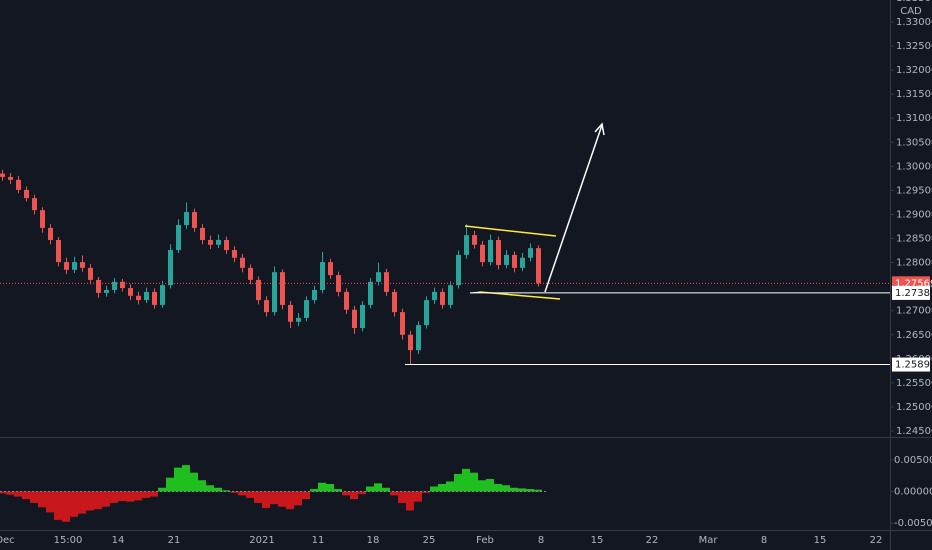 This screenshot has height=550, width=932. Describe the element at coordinates (914, 70) in the screenshot. I see `y-tick-label: 1.32000` at that location.